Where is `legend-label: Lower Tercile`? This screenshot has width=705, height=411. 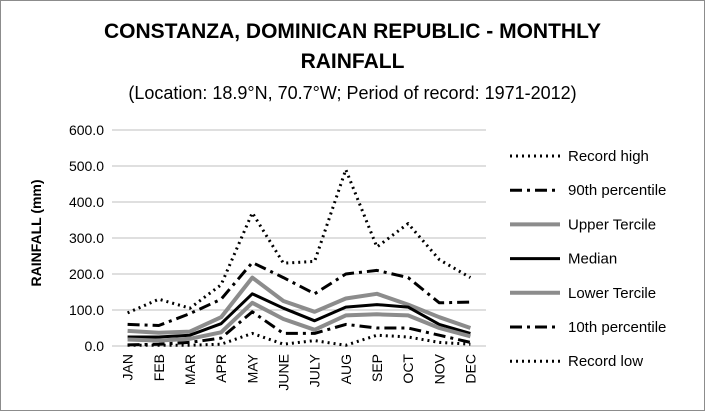 legend-label: Lower Tercile is located at coordinates (612, 293).